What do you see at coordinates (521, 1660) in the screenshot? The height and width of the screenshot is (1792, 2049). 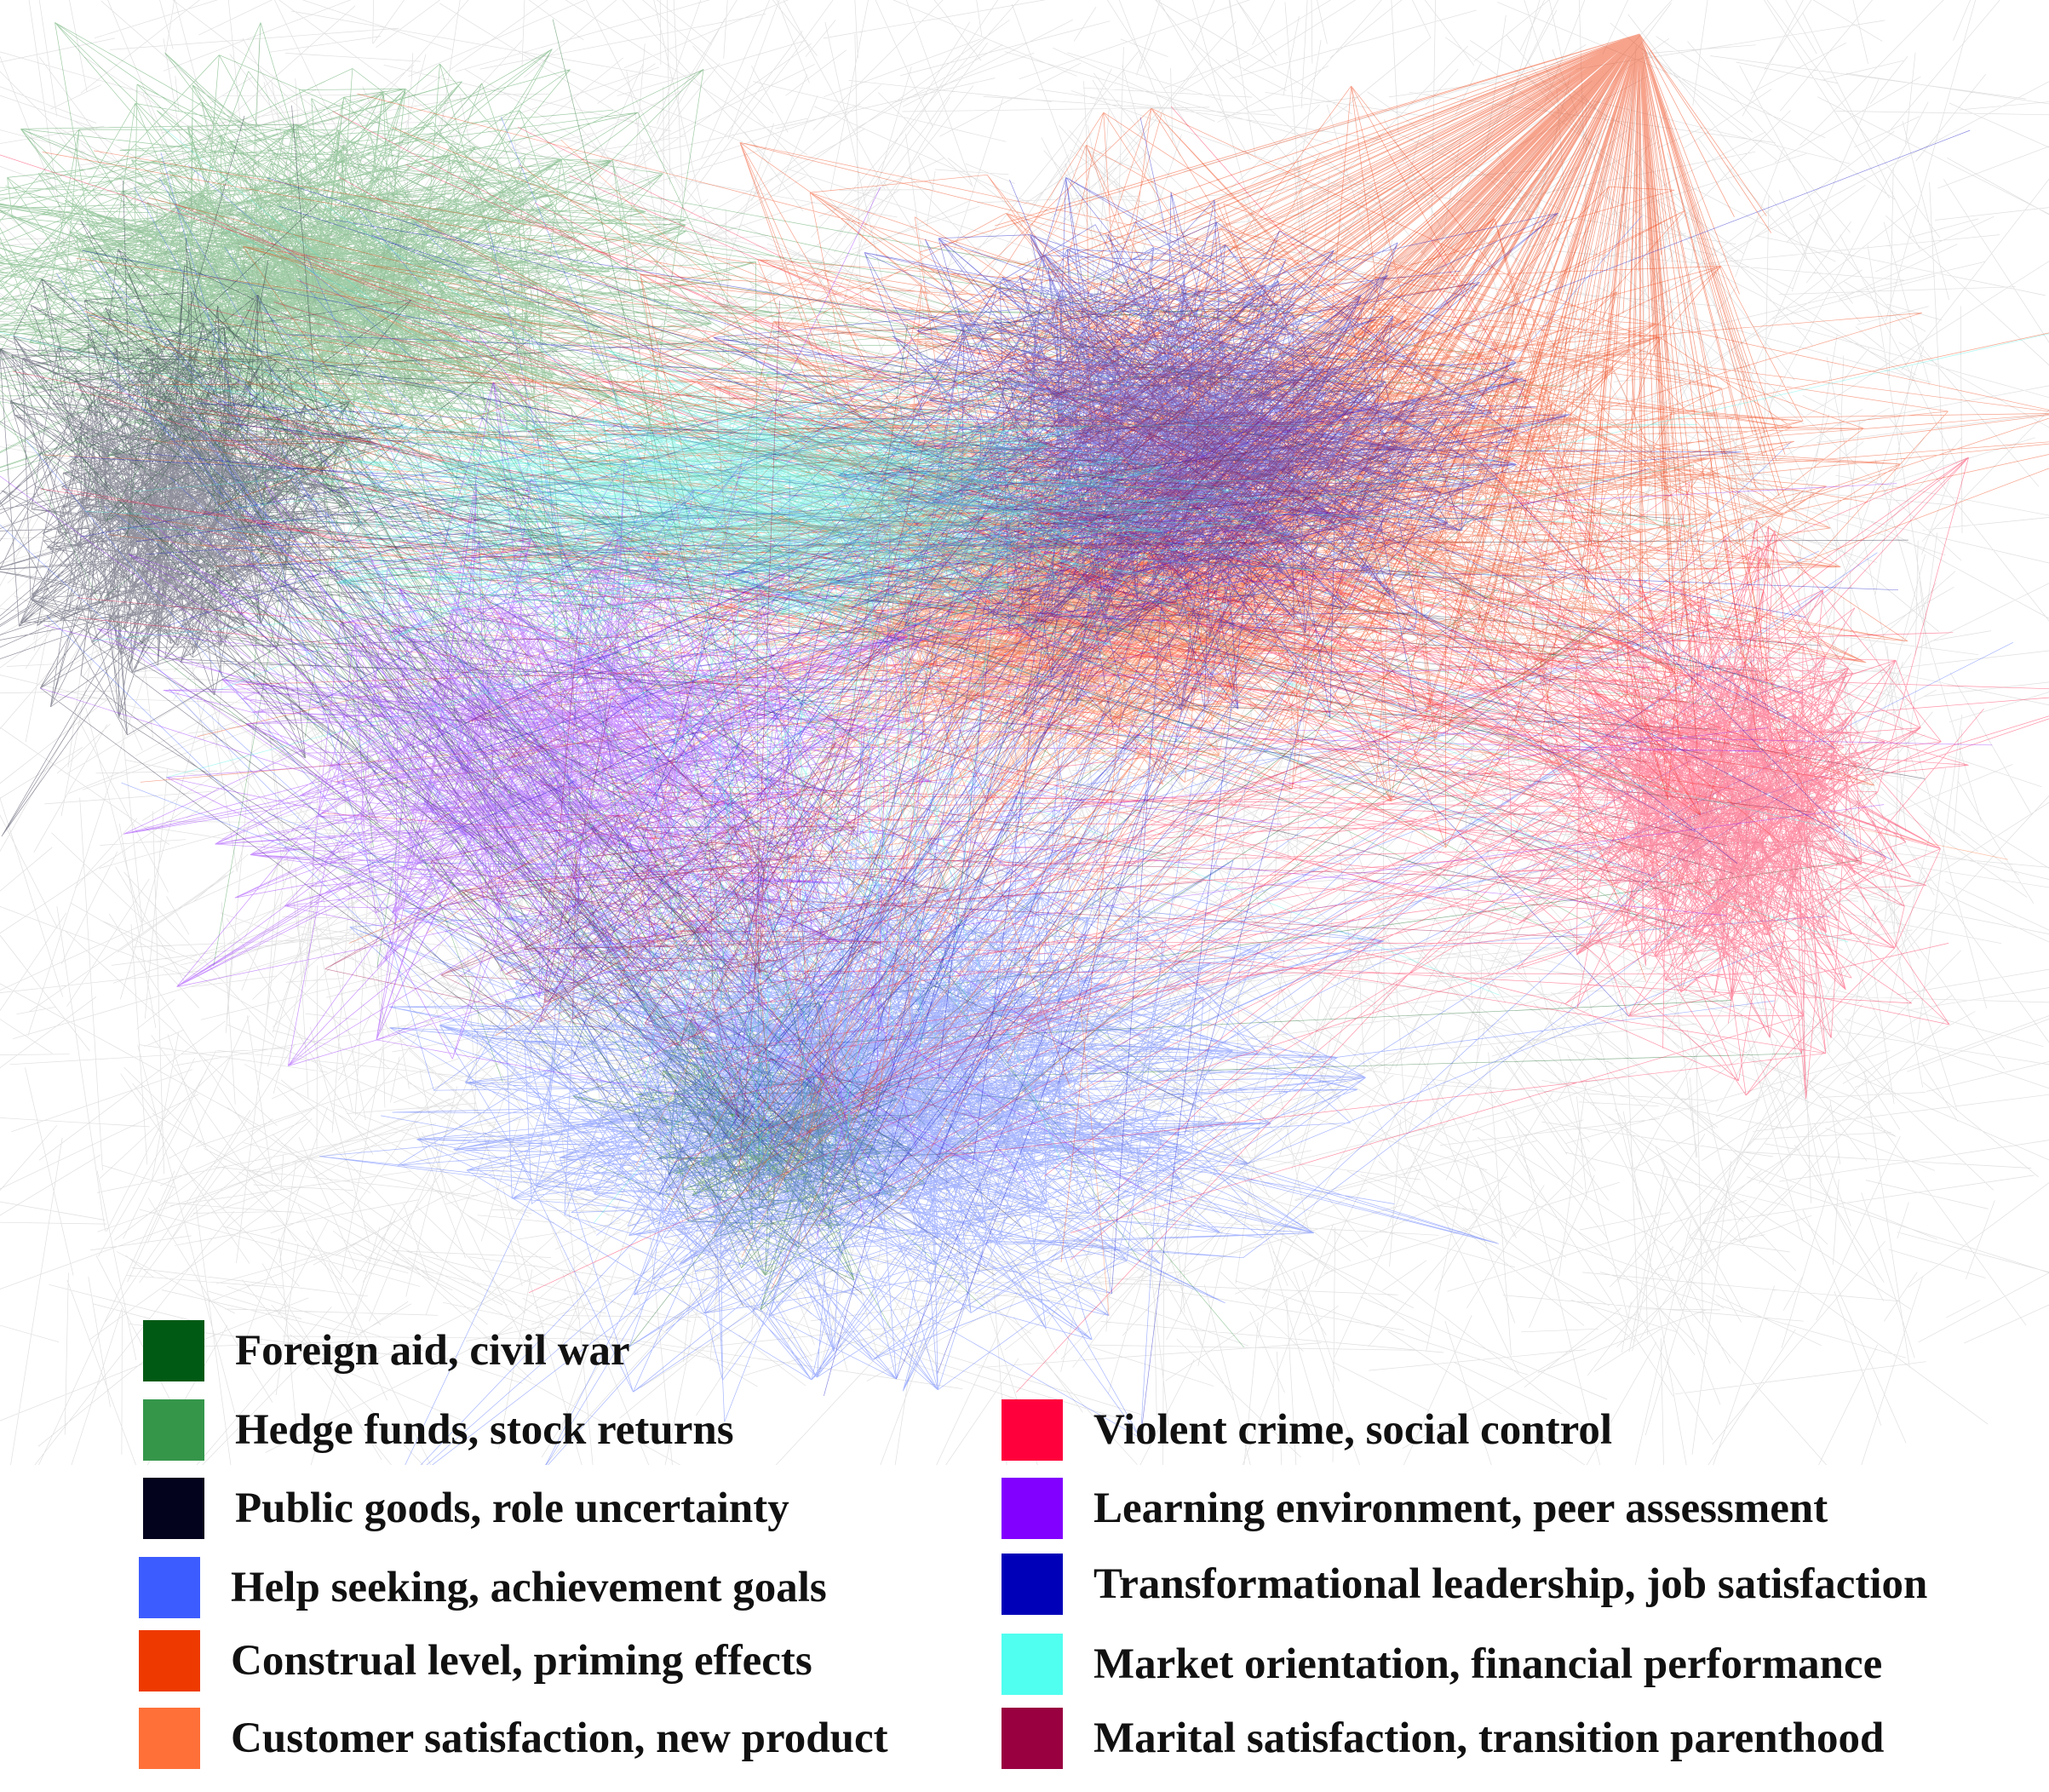 I see `legend-label: Construal level, priming effects` at bounding box center [521, 1660].